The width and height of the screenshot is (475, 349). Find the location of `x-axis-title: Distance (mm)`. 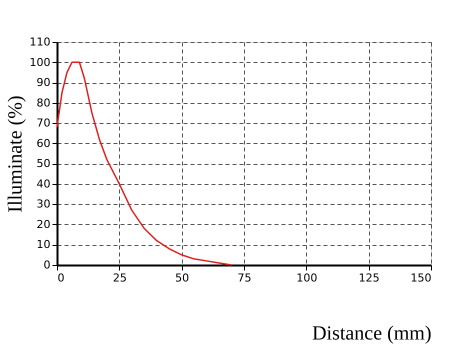

x-axis-title: Distance (mm) is located at coordinates (372, 333).